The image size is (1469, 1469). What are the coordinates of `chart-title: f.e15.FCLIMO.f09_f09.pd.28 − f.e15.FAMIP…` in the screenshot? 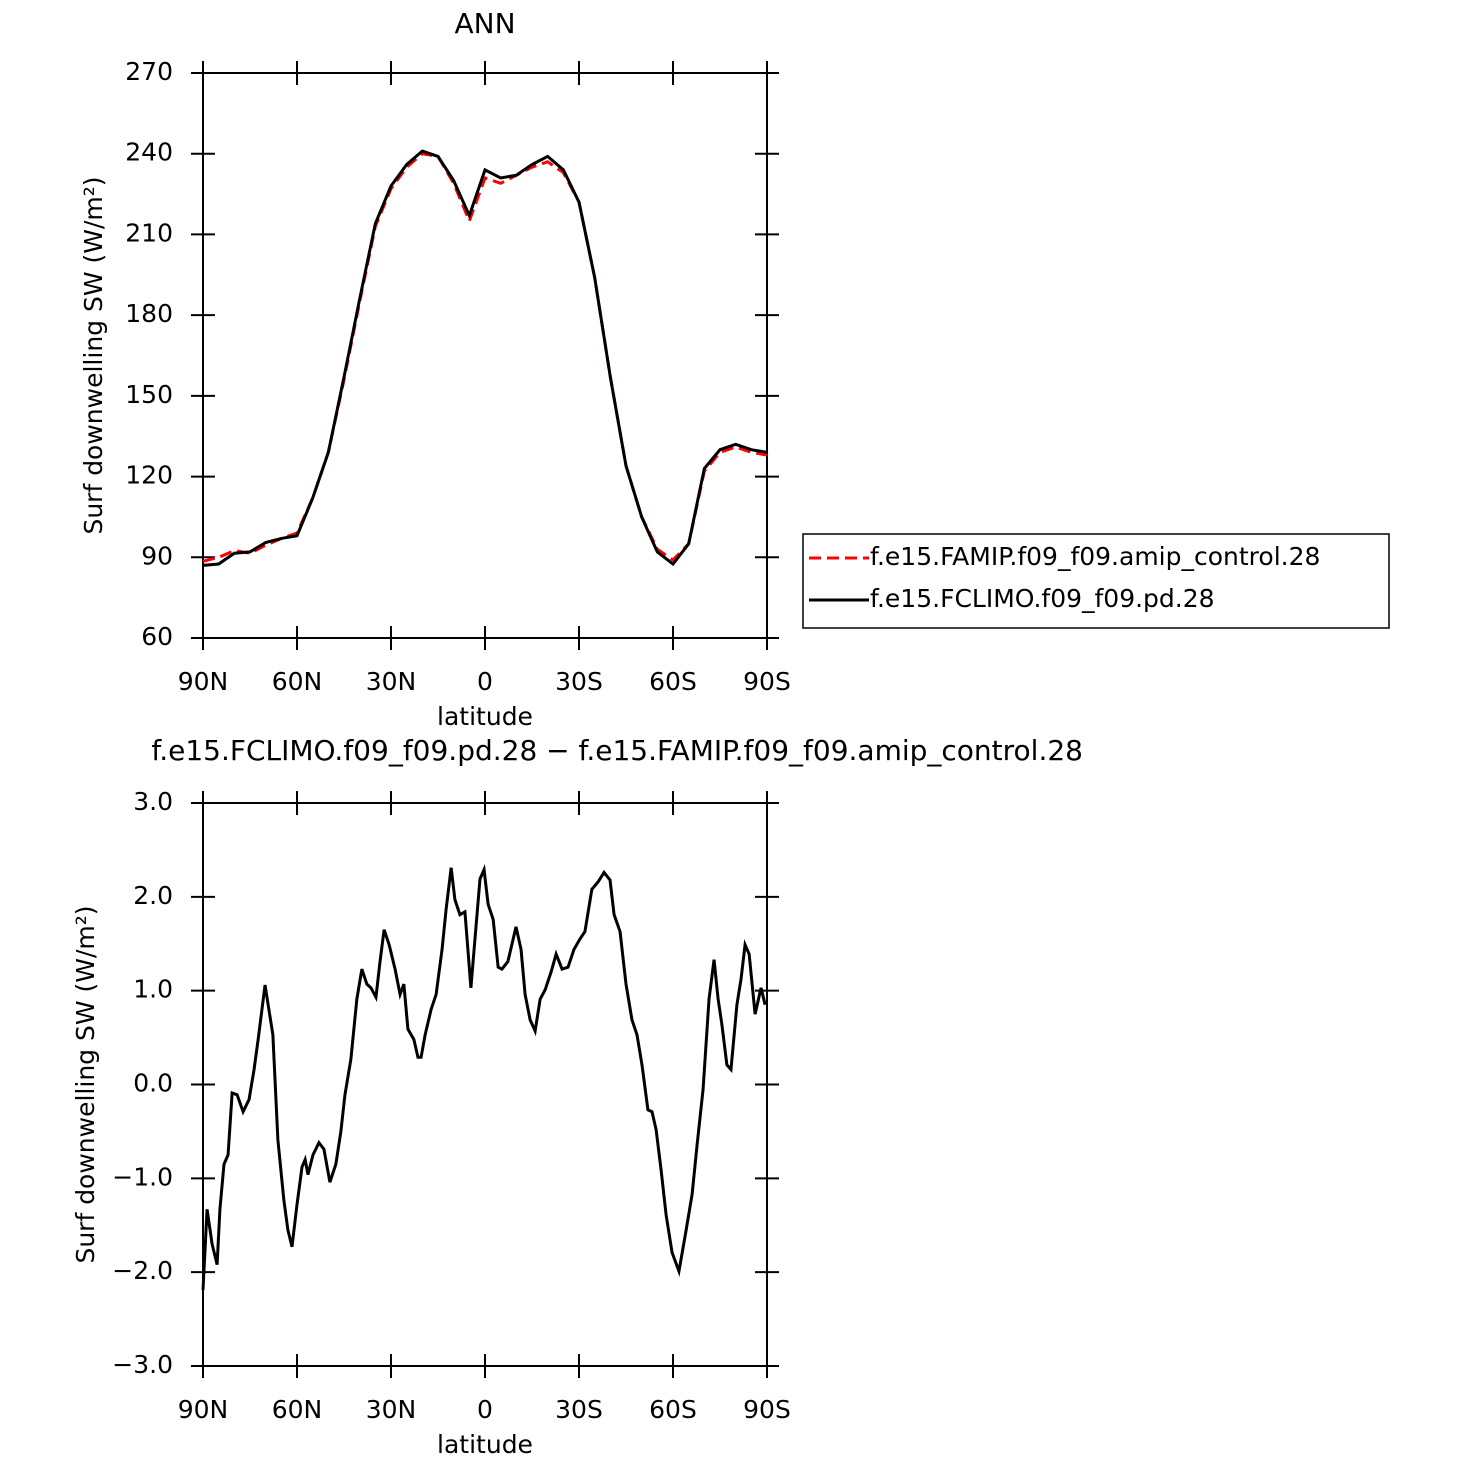 It's located at (617, 750).